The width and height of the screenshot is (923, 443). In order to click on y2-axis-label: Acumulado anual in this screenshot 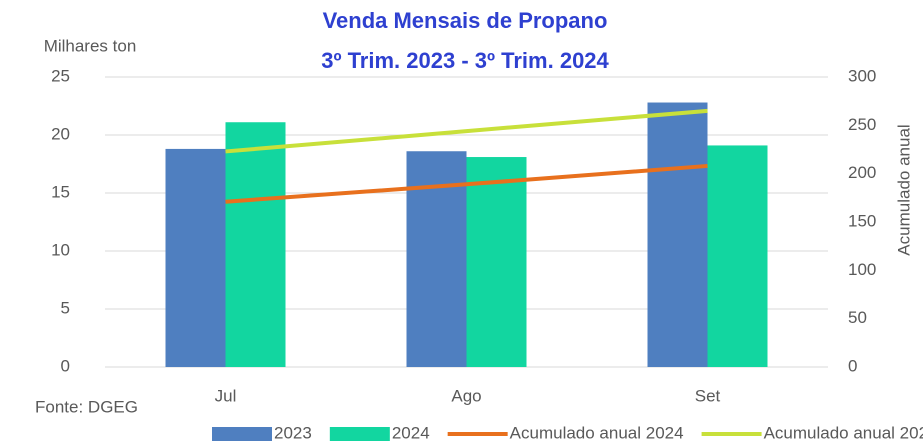, I will do `click(903, 189)`.